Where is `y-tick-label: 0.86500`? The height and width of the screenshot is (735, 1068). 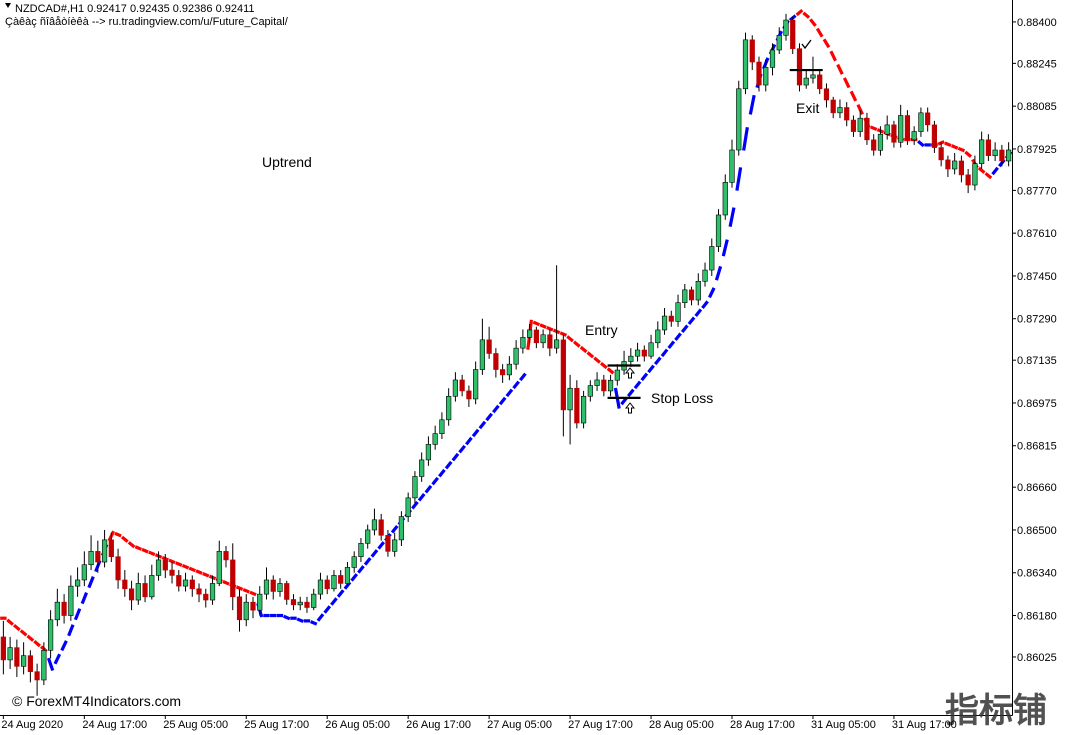
y-tick-label: 0.86500 is located at coordinates (1037, 531).